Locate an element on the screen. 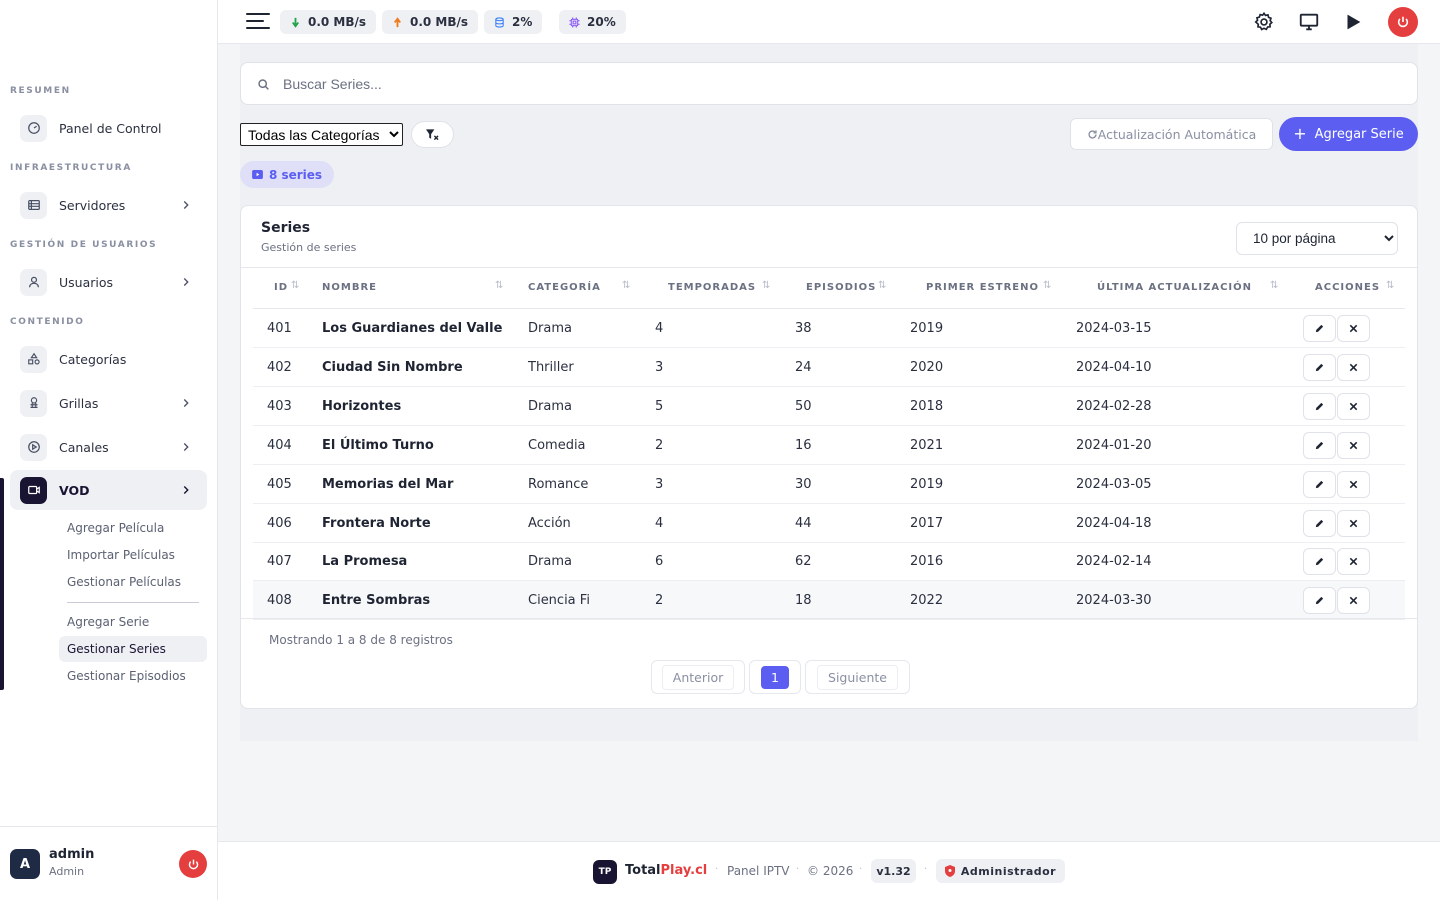 Image resolution: width=1440 pixels, height=900 pixels. sidebar-item-users: Usuarios is located at coordinates (108, 282).